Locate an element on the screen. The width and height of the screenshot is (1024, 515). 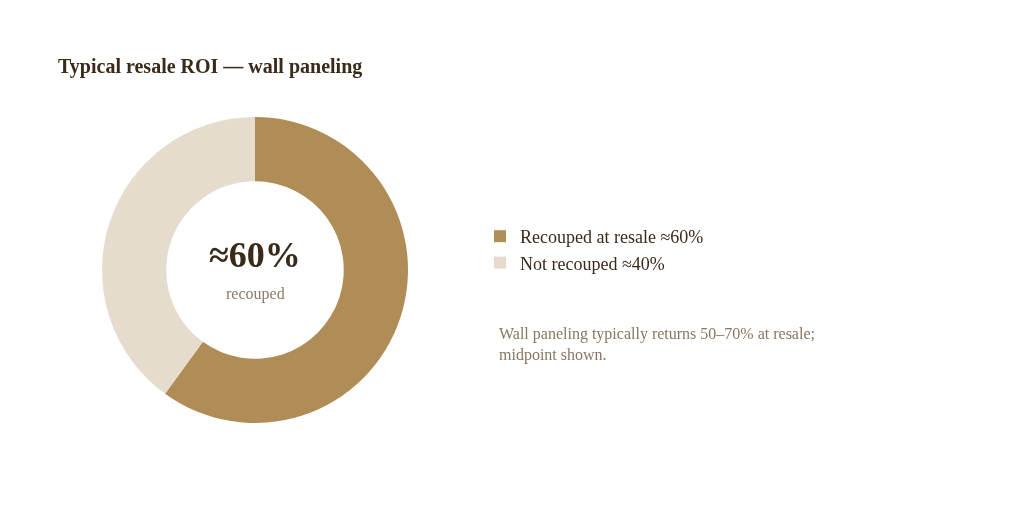
legend-label: Not recouped ≈40% is located at coordinates (592, 263).